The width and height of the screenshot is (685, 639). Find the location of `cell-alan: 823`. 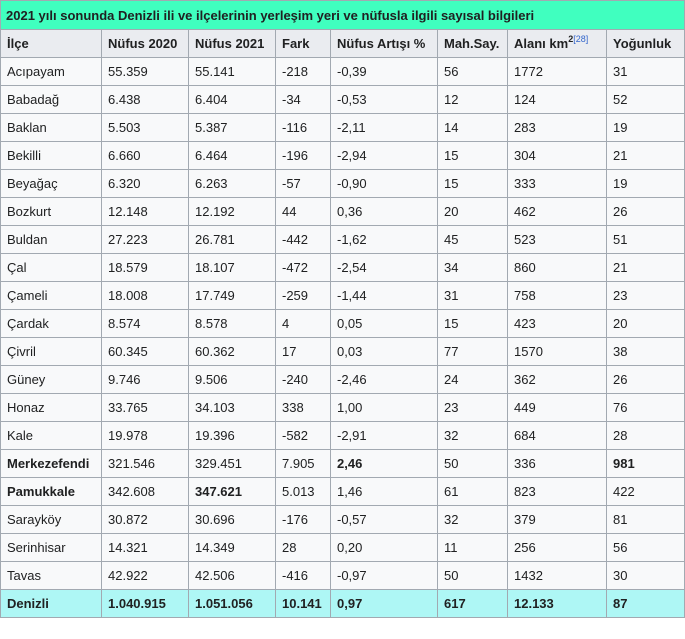

cell-alan: 823 is located at coordinates (557, 491).